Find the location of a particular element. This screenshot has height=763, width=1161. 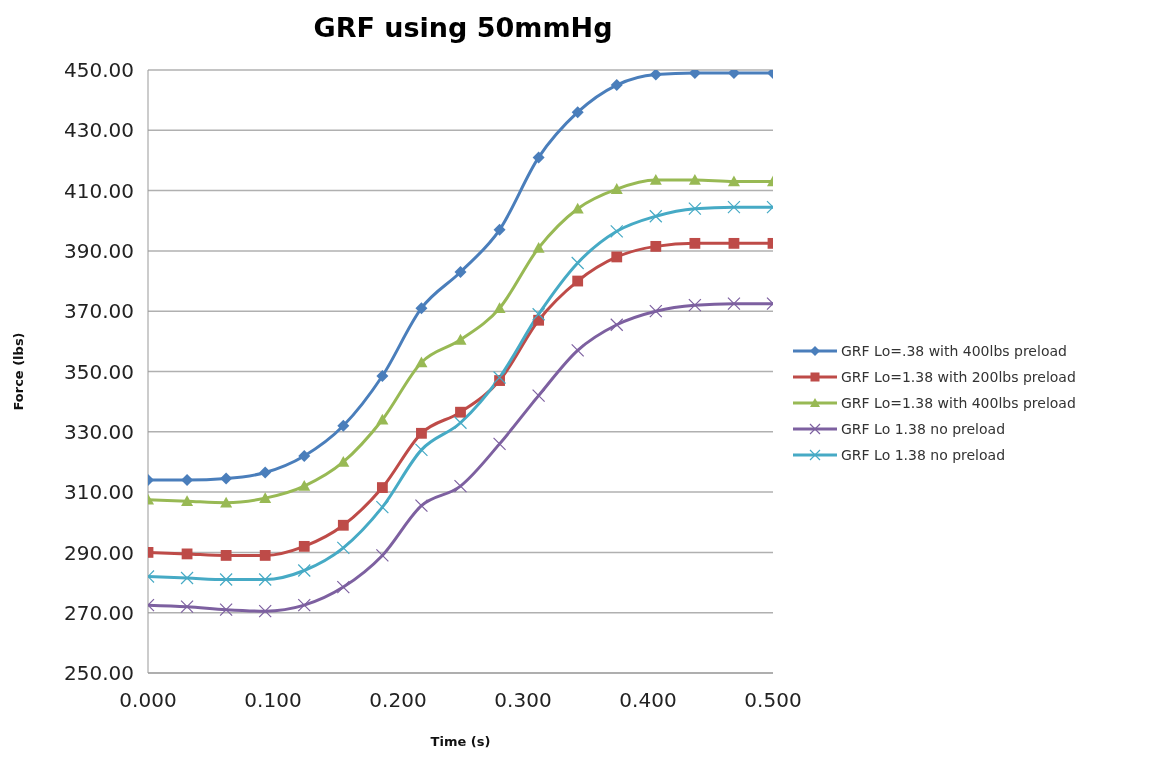

y-tick-label: 450.00 is located at coordinates (99, 70).